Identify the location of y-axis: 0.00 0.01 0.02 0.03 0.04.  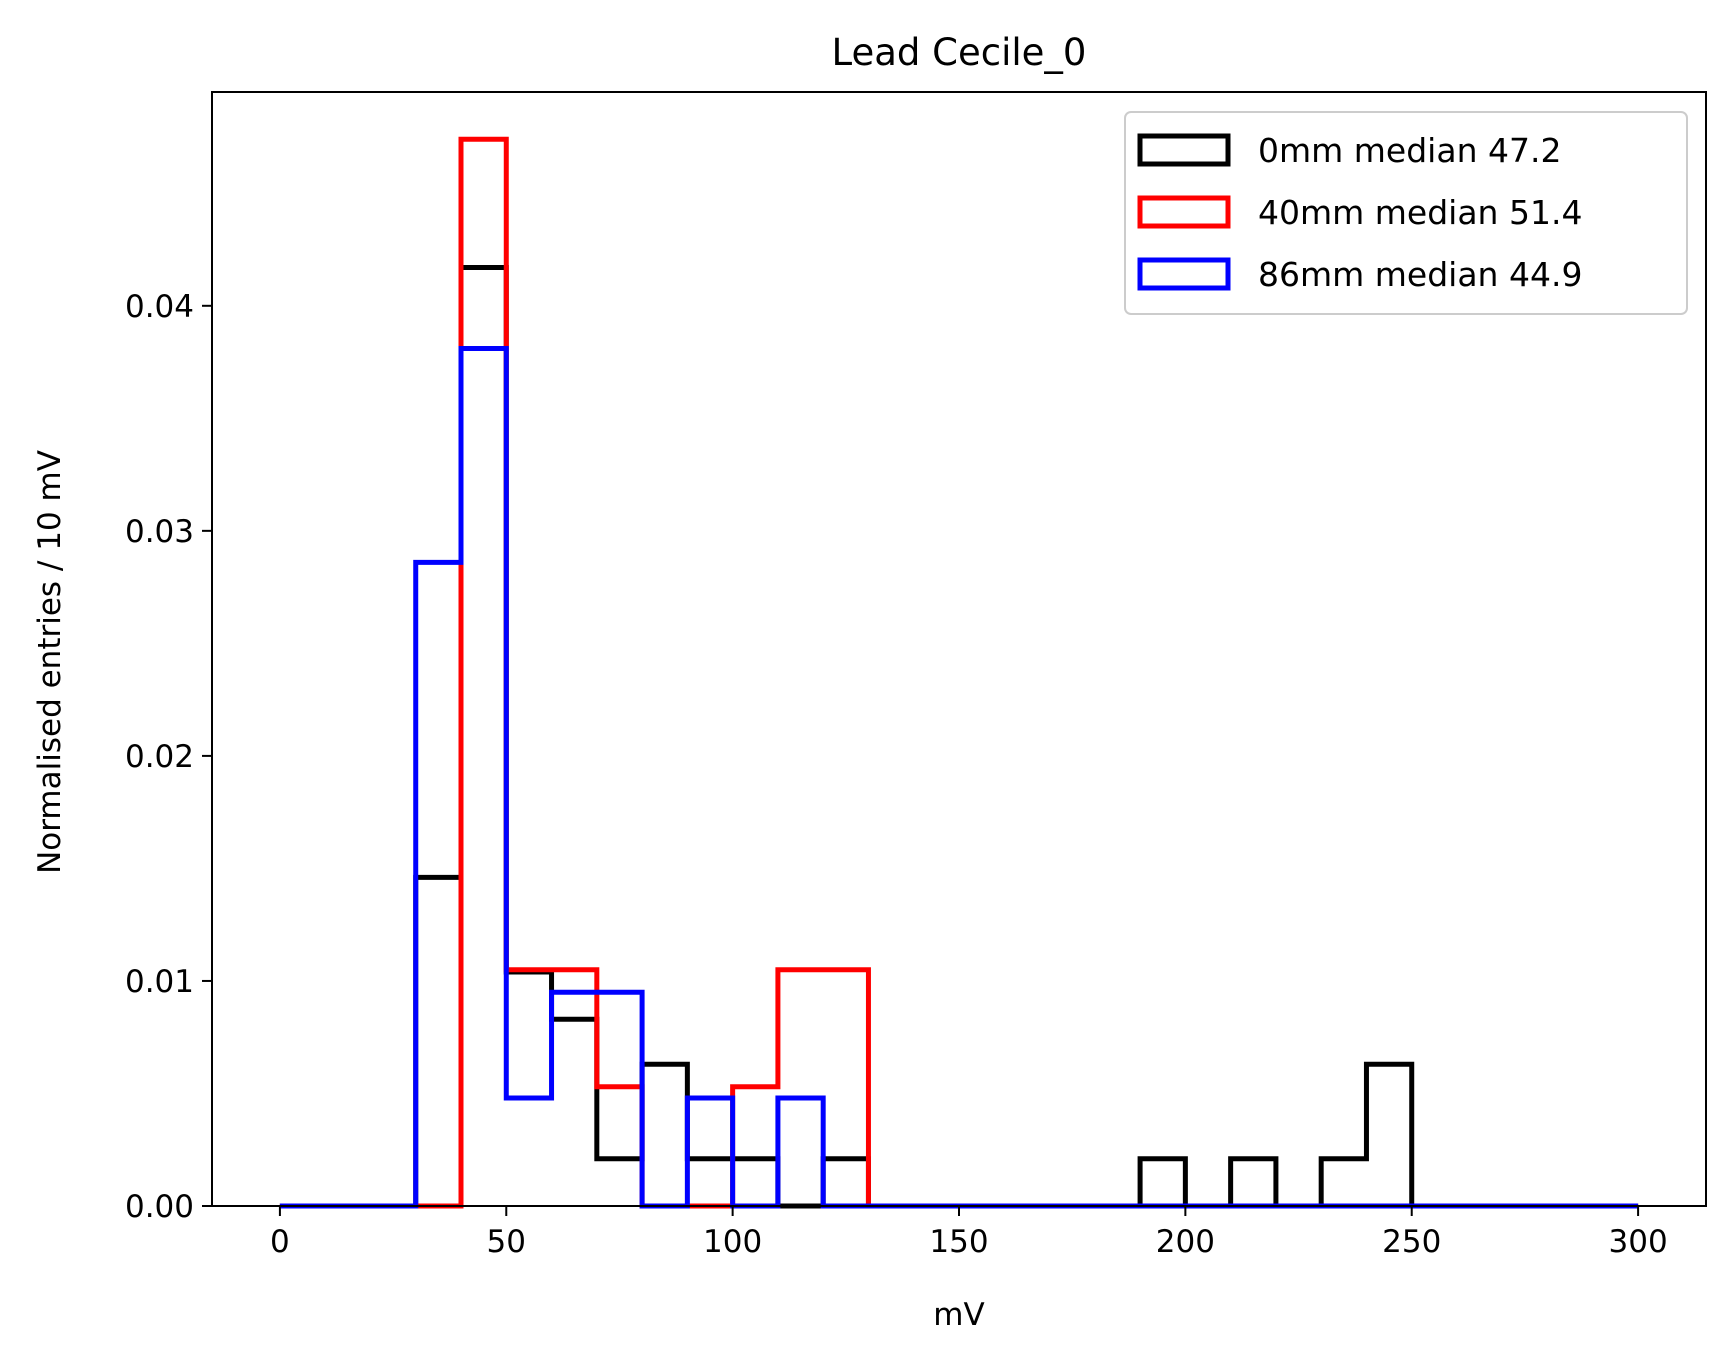
(168, 757).